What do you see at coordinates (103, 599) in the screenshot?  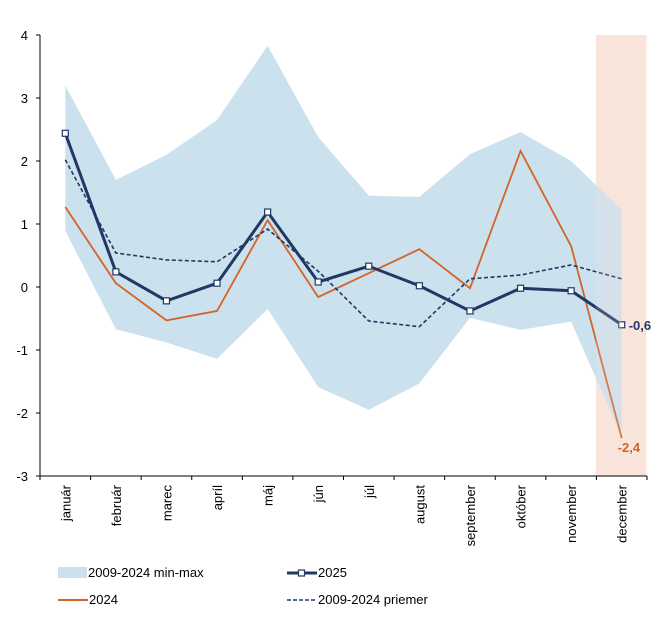 I see `legend-label-2024: 2024` at bounding box center [103, 599].